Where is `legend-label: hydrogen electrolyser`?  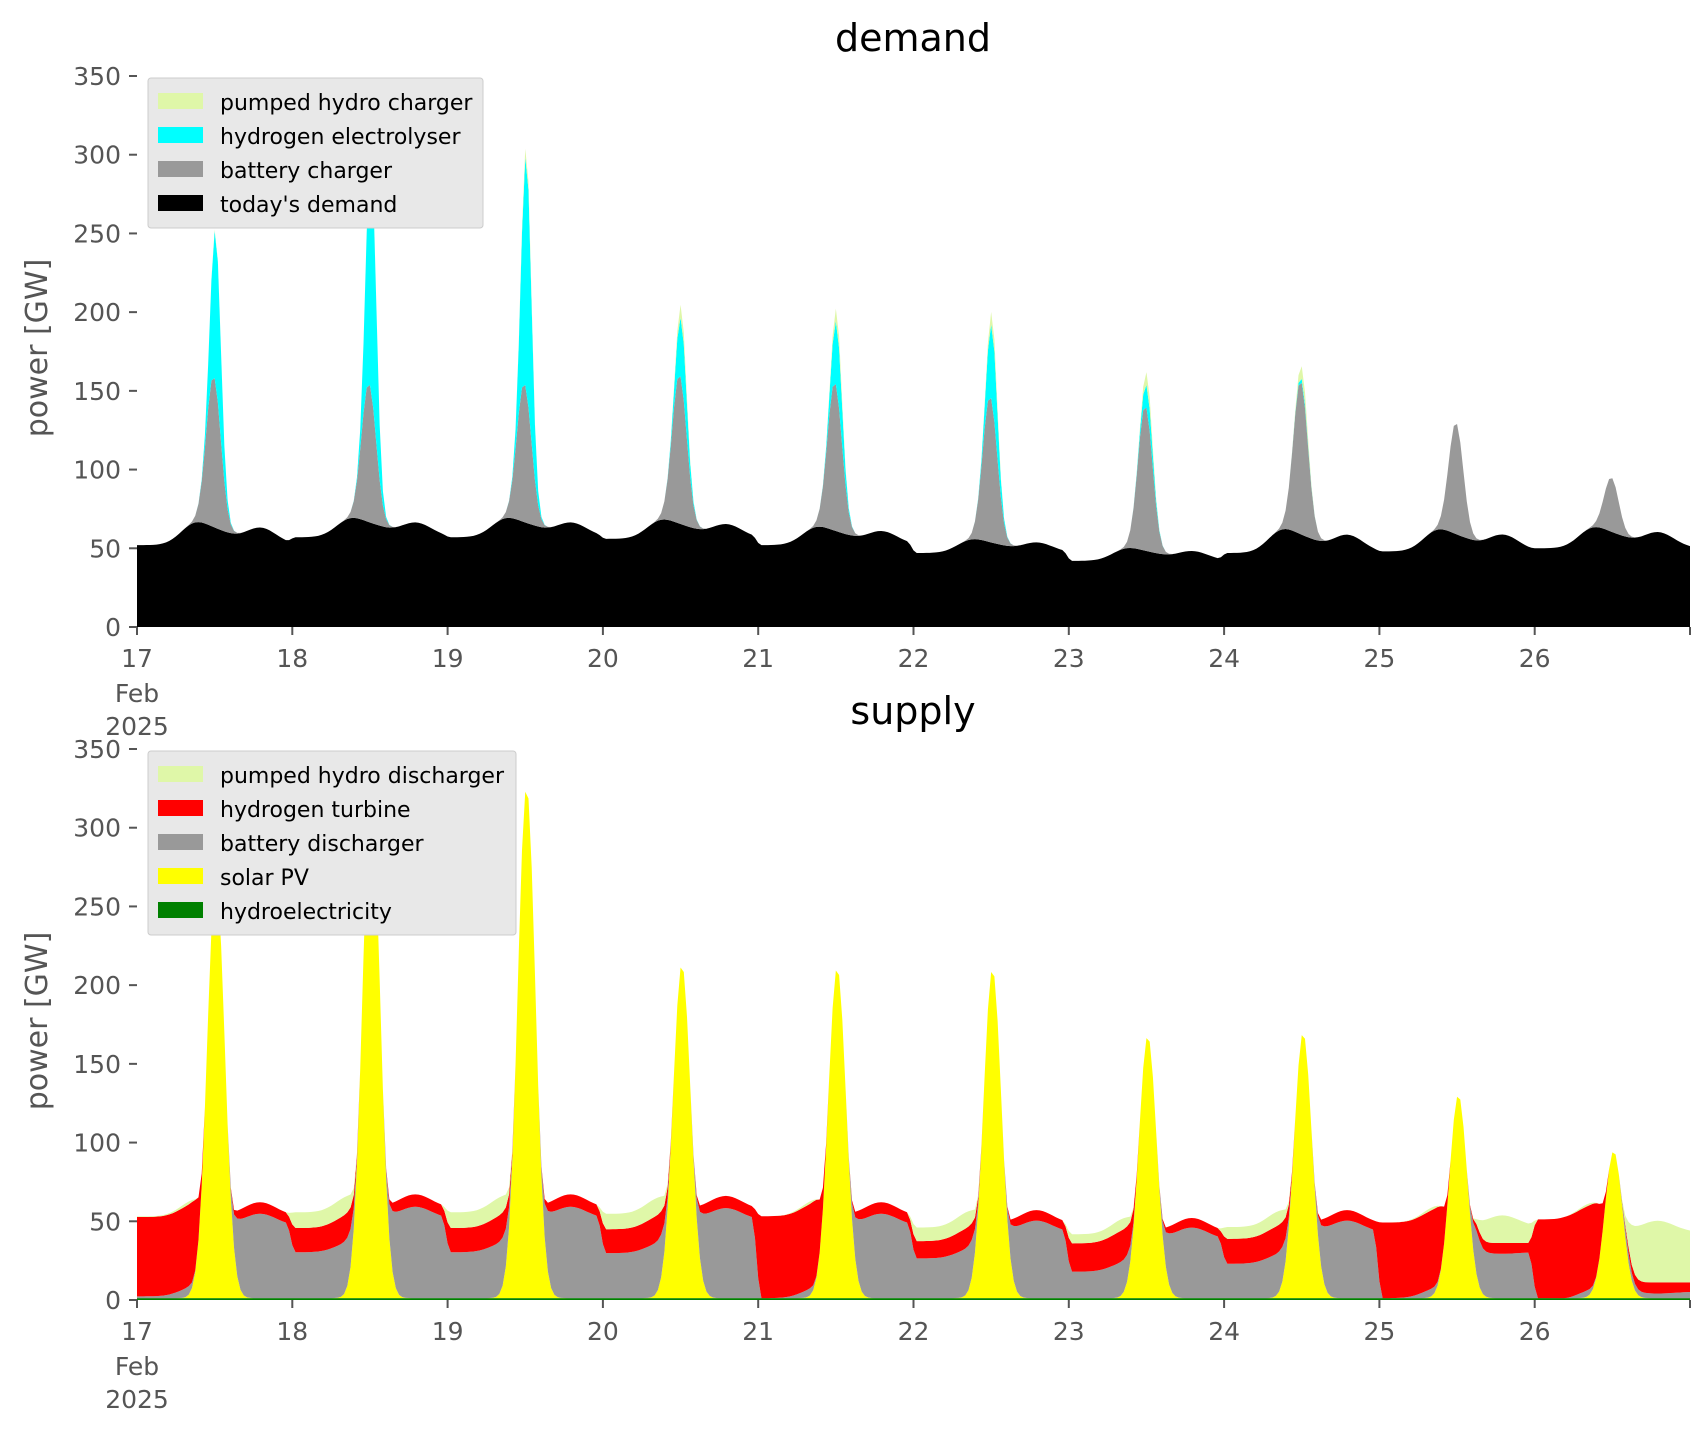 legend-label: hydrogen electrolyser is located at coordinates (340, 137).